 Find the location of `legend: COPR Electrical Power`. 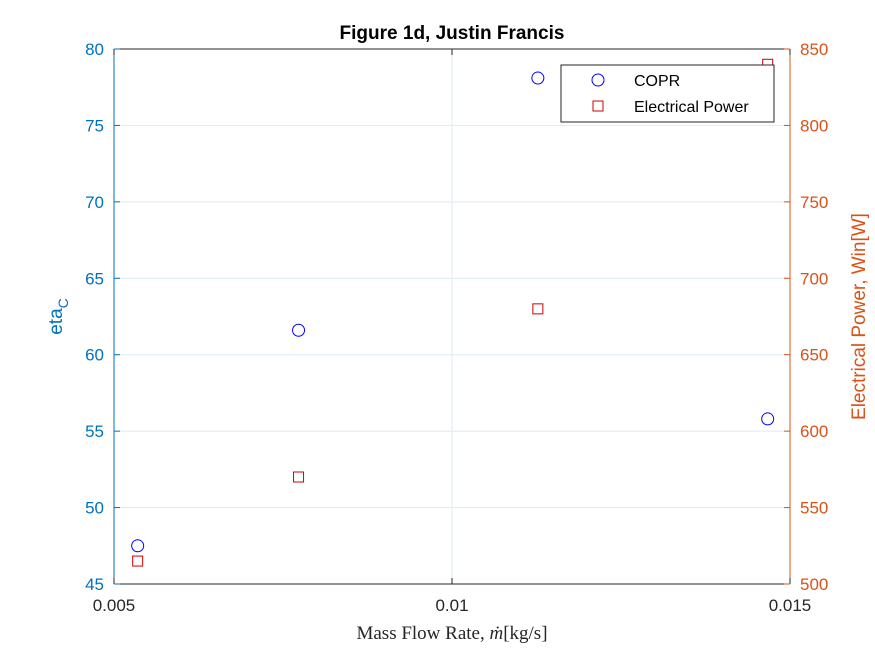

legend: COPR Electrical Power is located at coordinates (667, 93).